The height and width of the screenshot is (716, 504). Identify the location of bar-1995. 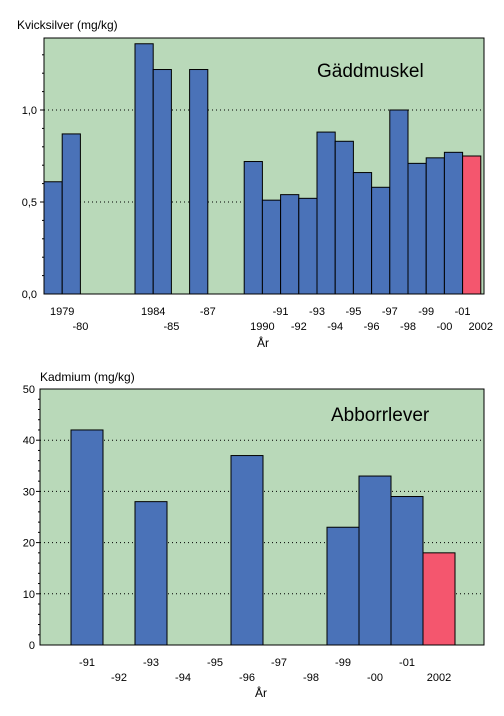
(344, 217).